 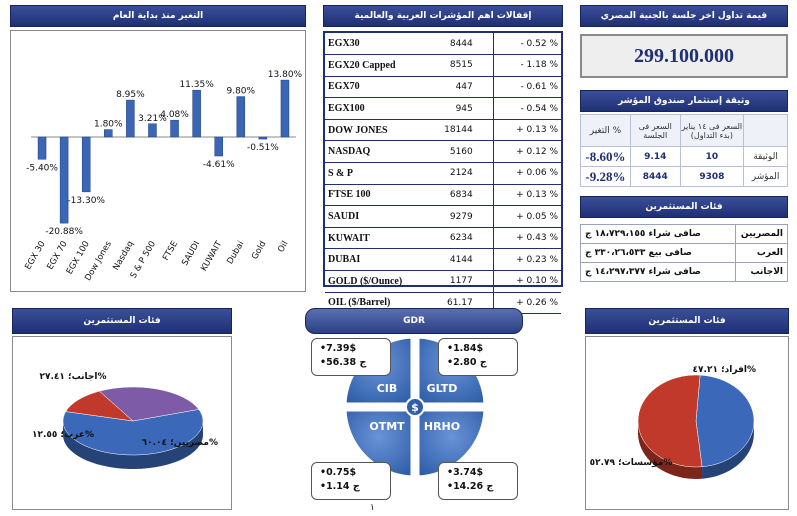 I want to click on ytd-tick-label: SAUDI, so click(x=191, y=254).